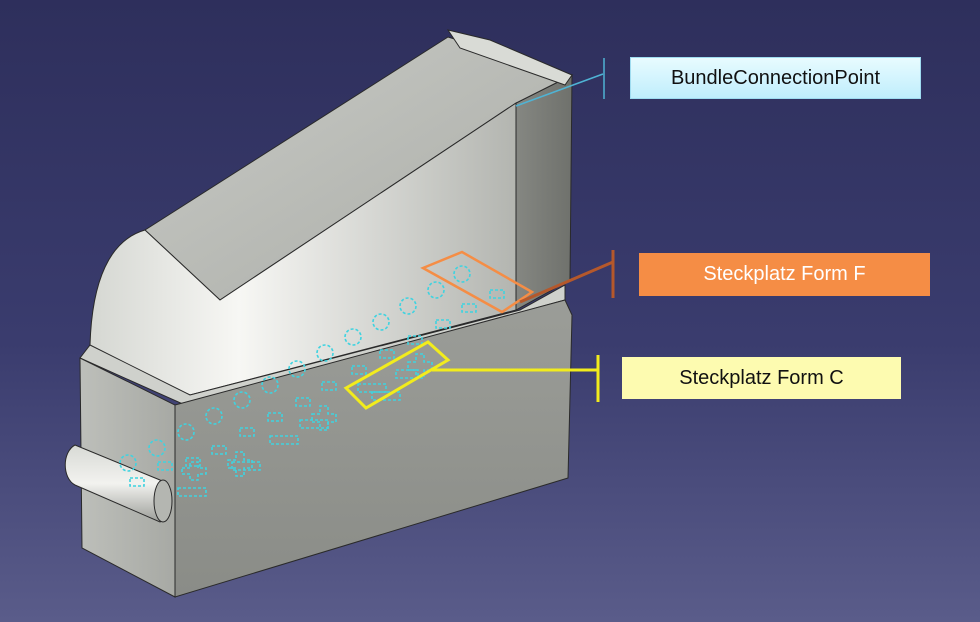  Describe the element at coordinates (509, 57) in the screenshot. I see `top-ridge` at that location.